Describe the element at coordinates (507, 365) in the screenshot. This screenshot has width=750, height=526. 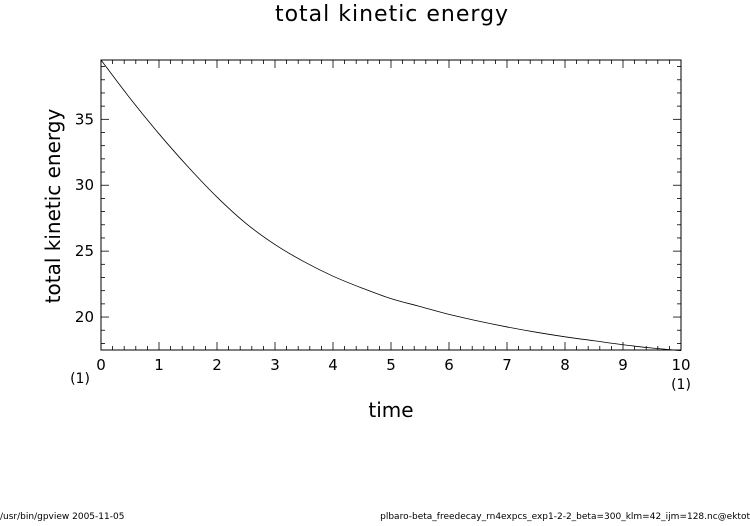
I see `x-tick-label: 7` at that location.